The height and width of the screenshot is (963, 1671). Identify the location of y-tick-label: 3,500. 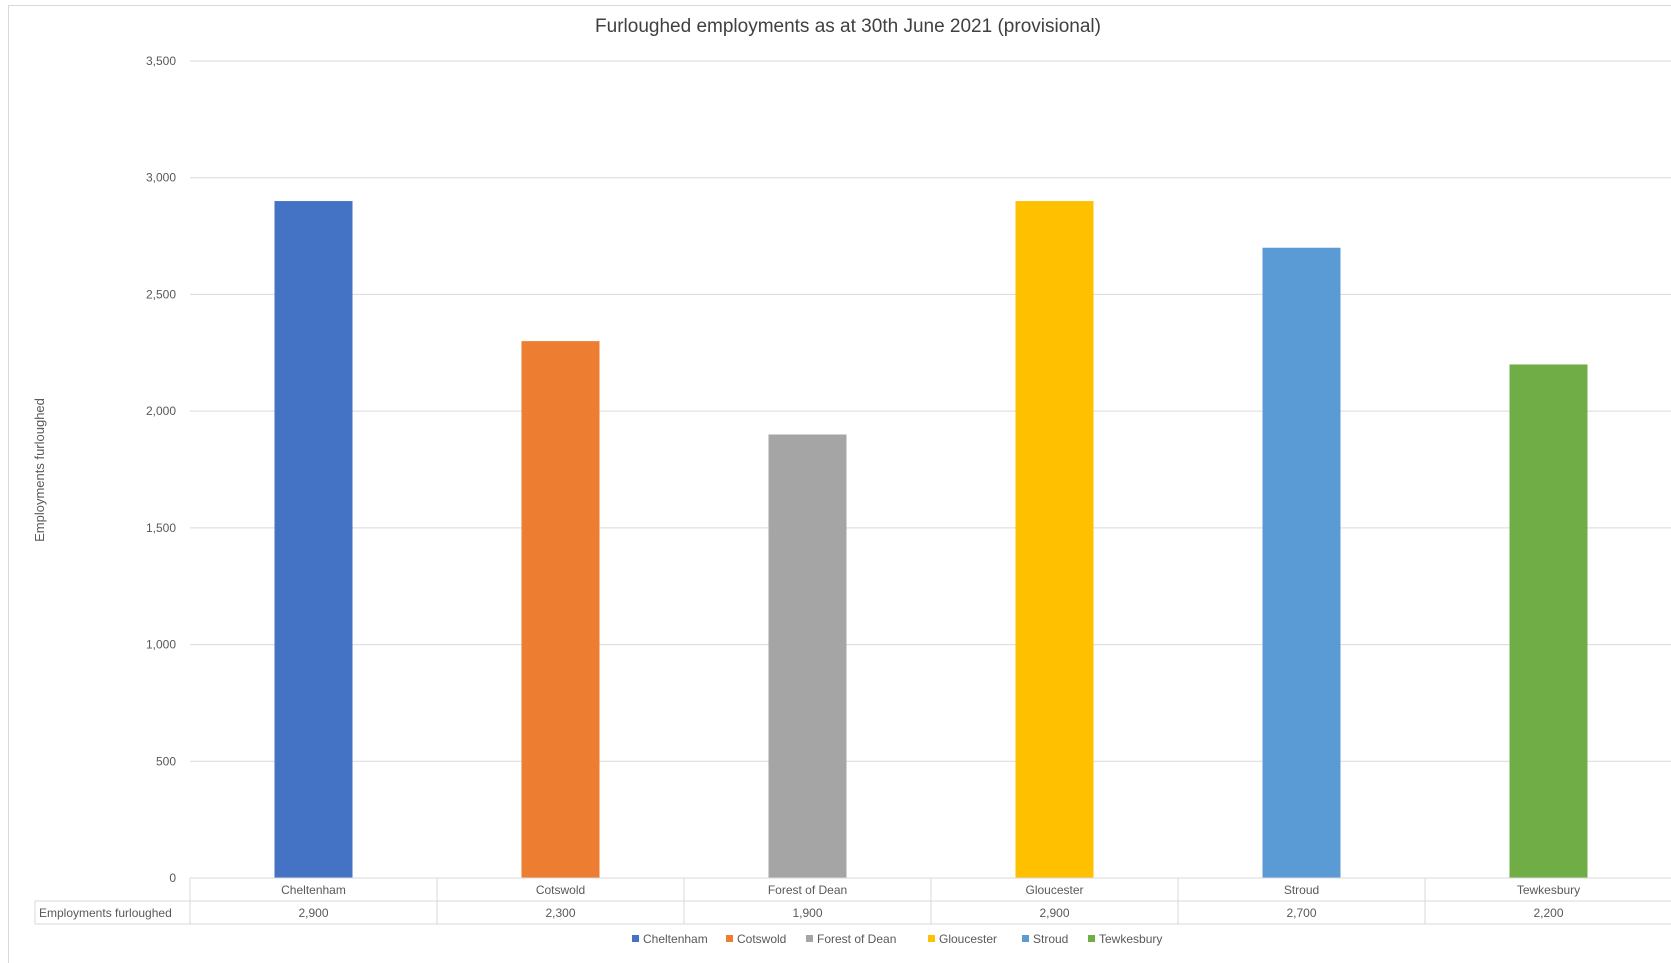
(161, 61).